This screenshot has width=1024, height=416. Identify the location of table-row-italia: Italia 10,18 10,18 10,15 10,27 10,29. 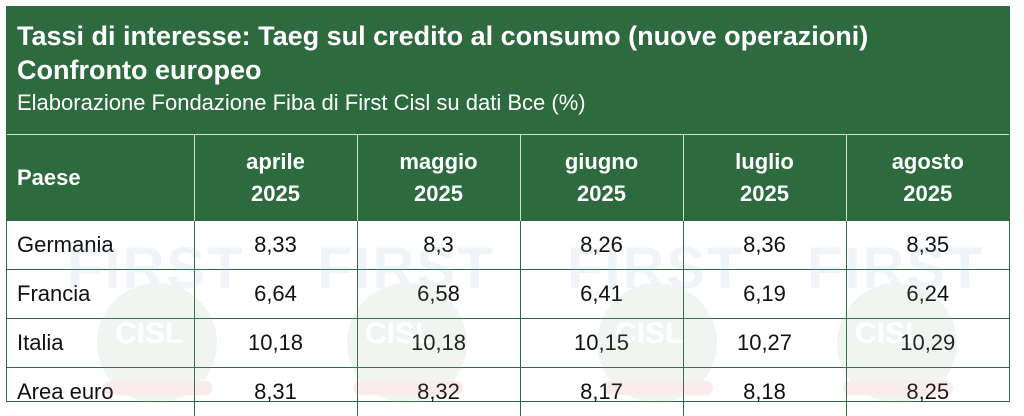
(508, 343).